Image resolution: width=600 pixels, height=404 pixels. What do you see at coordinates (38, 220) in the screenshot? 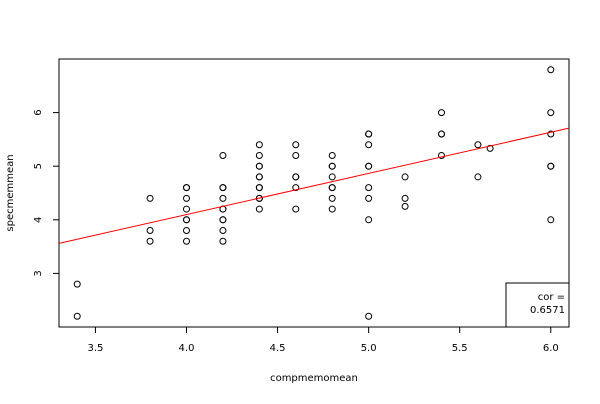
I see `y-tick-label: 4` at bounding box center [38, 220].